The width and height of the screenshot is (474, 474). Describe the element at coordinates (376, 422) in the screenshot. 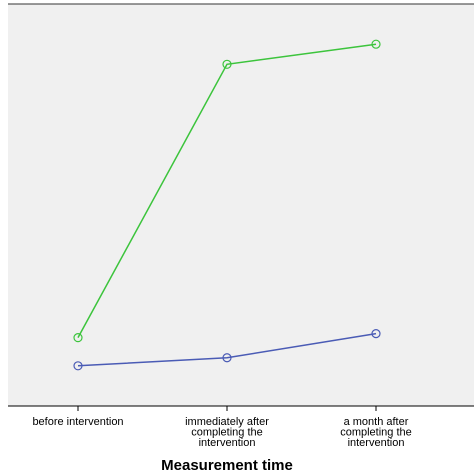

I see `x-tick-label: a month after` at that location.